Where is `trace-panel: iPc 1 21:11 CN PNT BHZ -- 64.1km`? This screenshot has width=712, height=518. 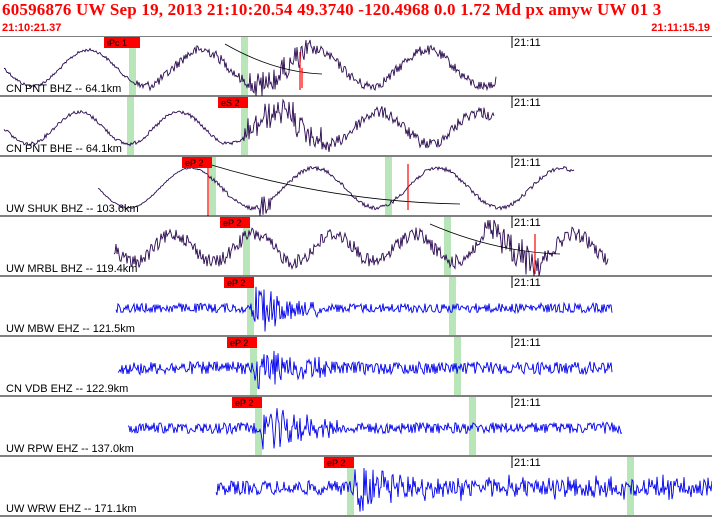
trace-panel: iPc 1 21:11 CN PNT BHZ -- 64.1km is located at coordinates (356, 66).